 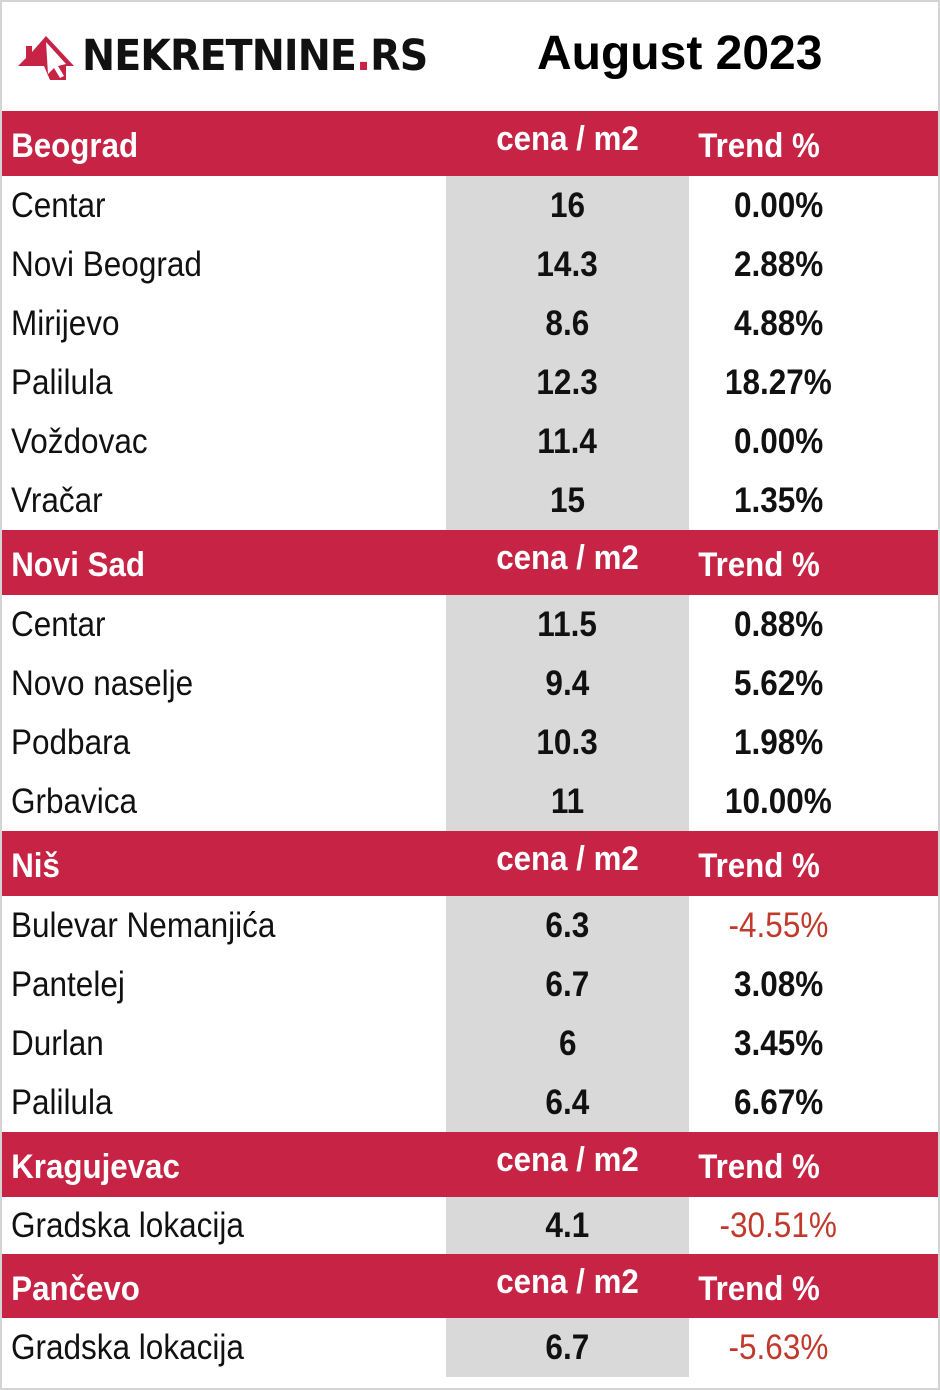 What do you see at coordinates (75, 1288) in the screenshot?
I see `city-name: Pančevo` at bounding box center [75, 1288].